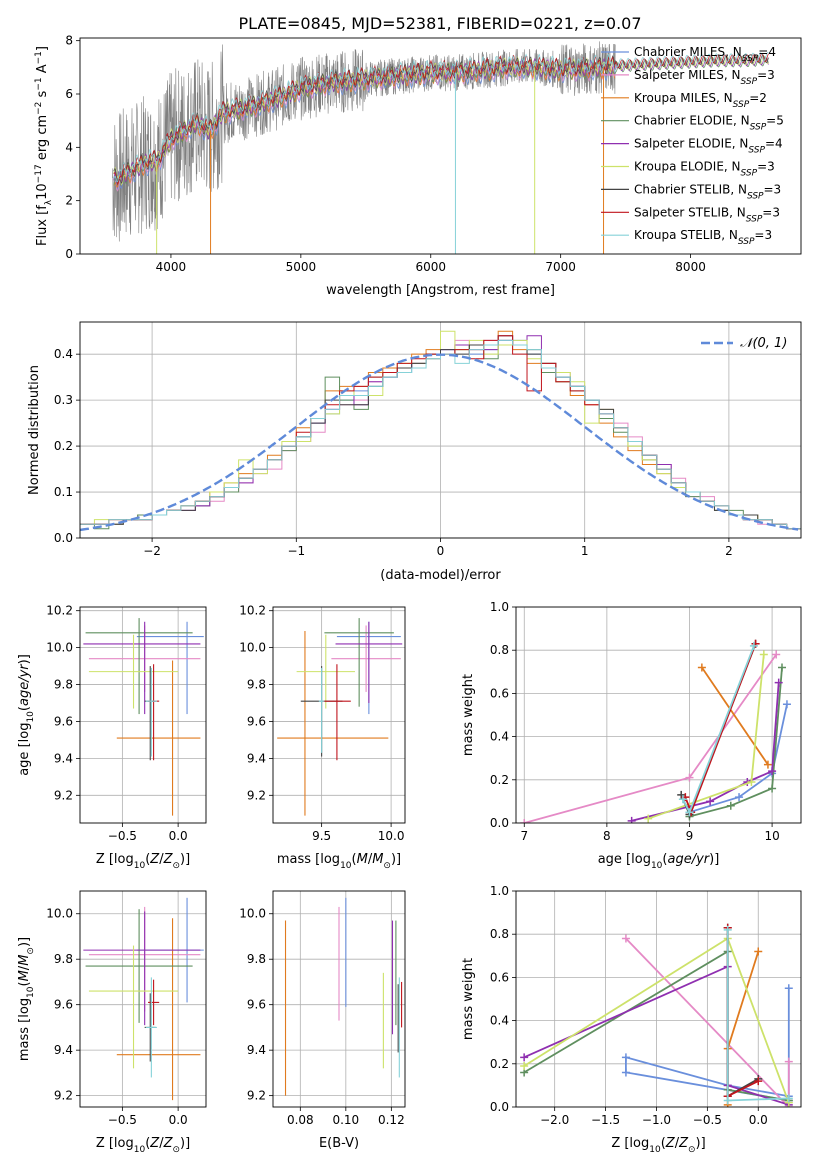  I want to click on weight_vs_age-xtick-label: 7, so click(524, 836).